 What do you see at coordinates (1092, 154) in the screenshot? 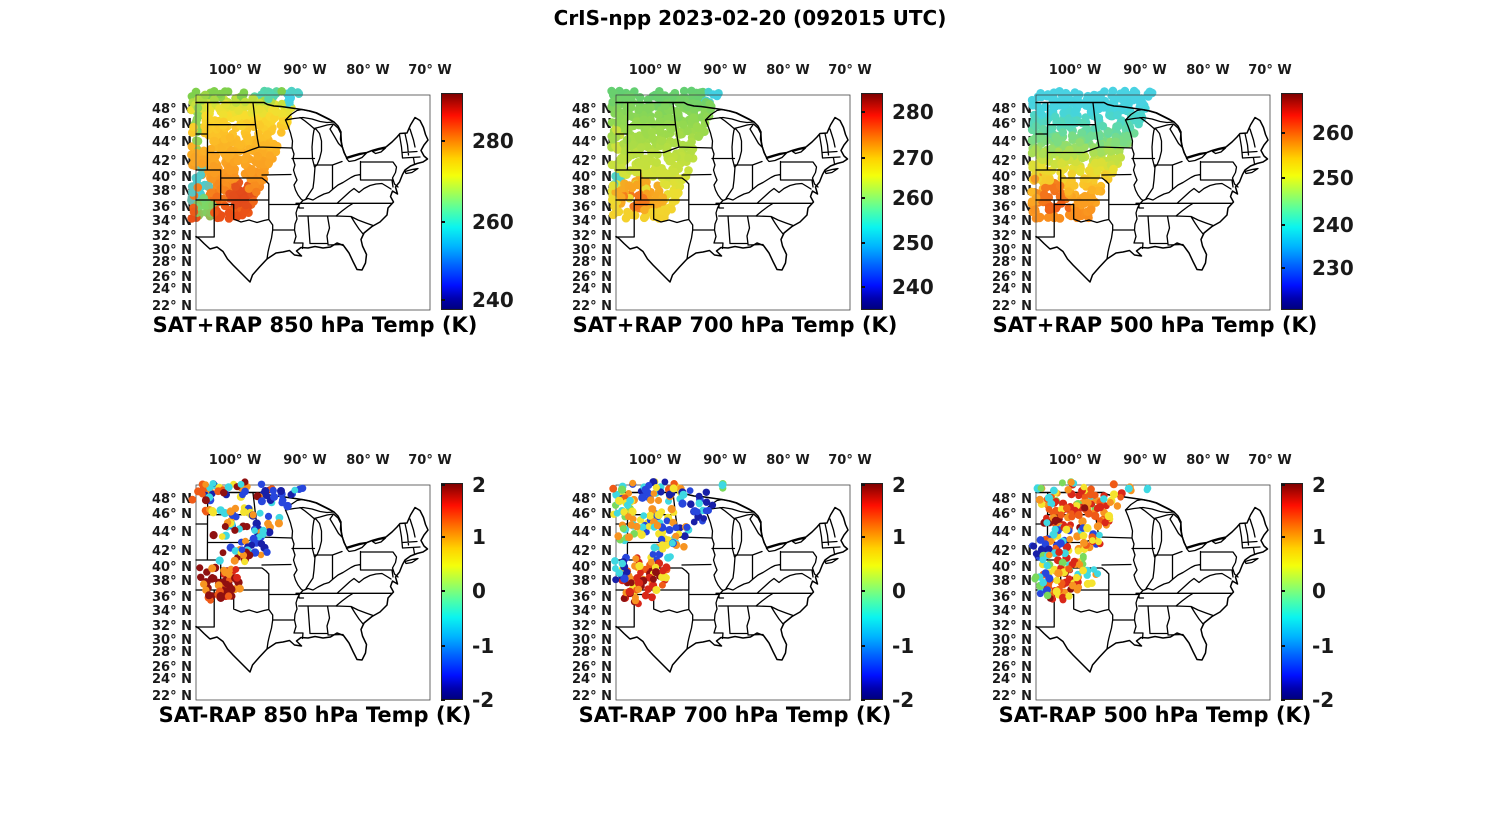
I see `swath-dots` at bounding box center [1092, 154].